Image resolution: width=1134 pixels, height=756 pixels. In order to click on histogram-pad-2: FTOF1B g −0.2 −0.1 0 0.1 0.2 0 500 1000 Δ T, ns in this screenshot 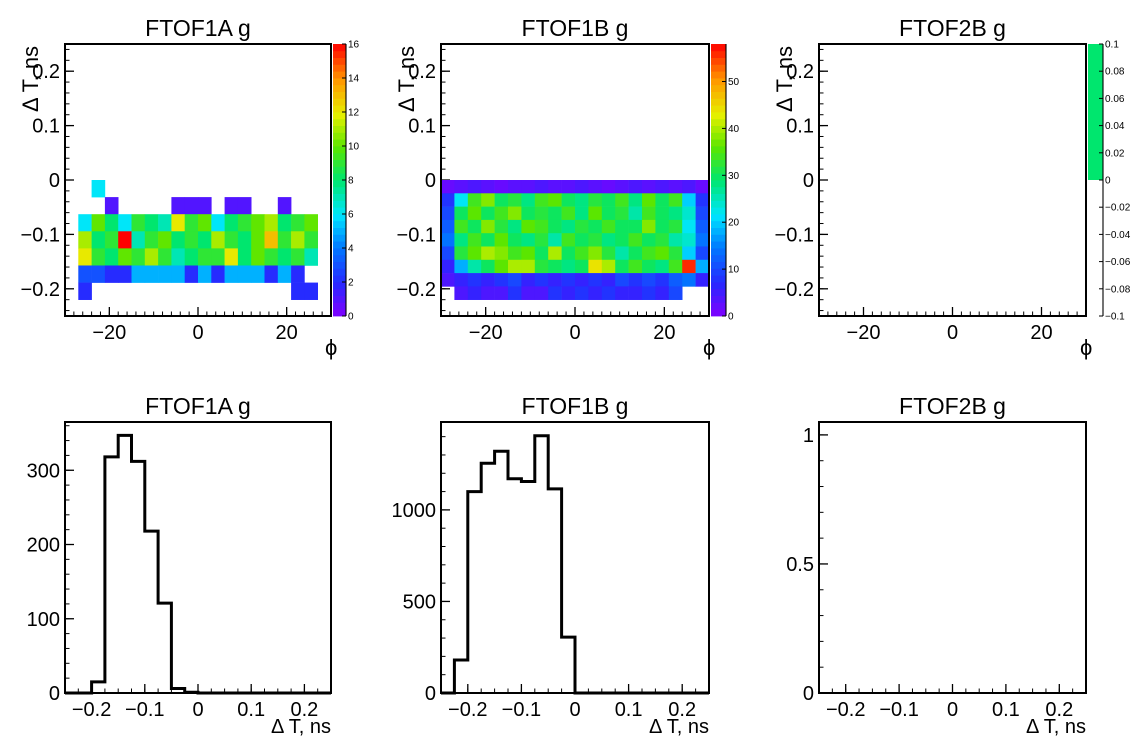, I will do `click(551, 565)`.